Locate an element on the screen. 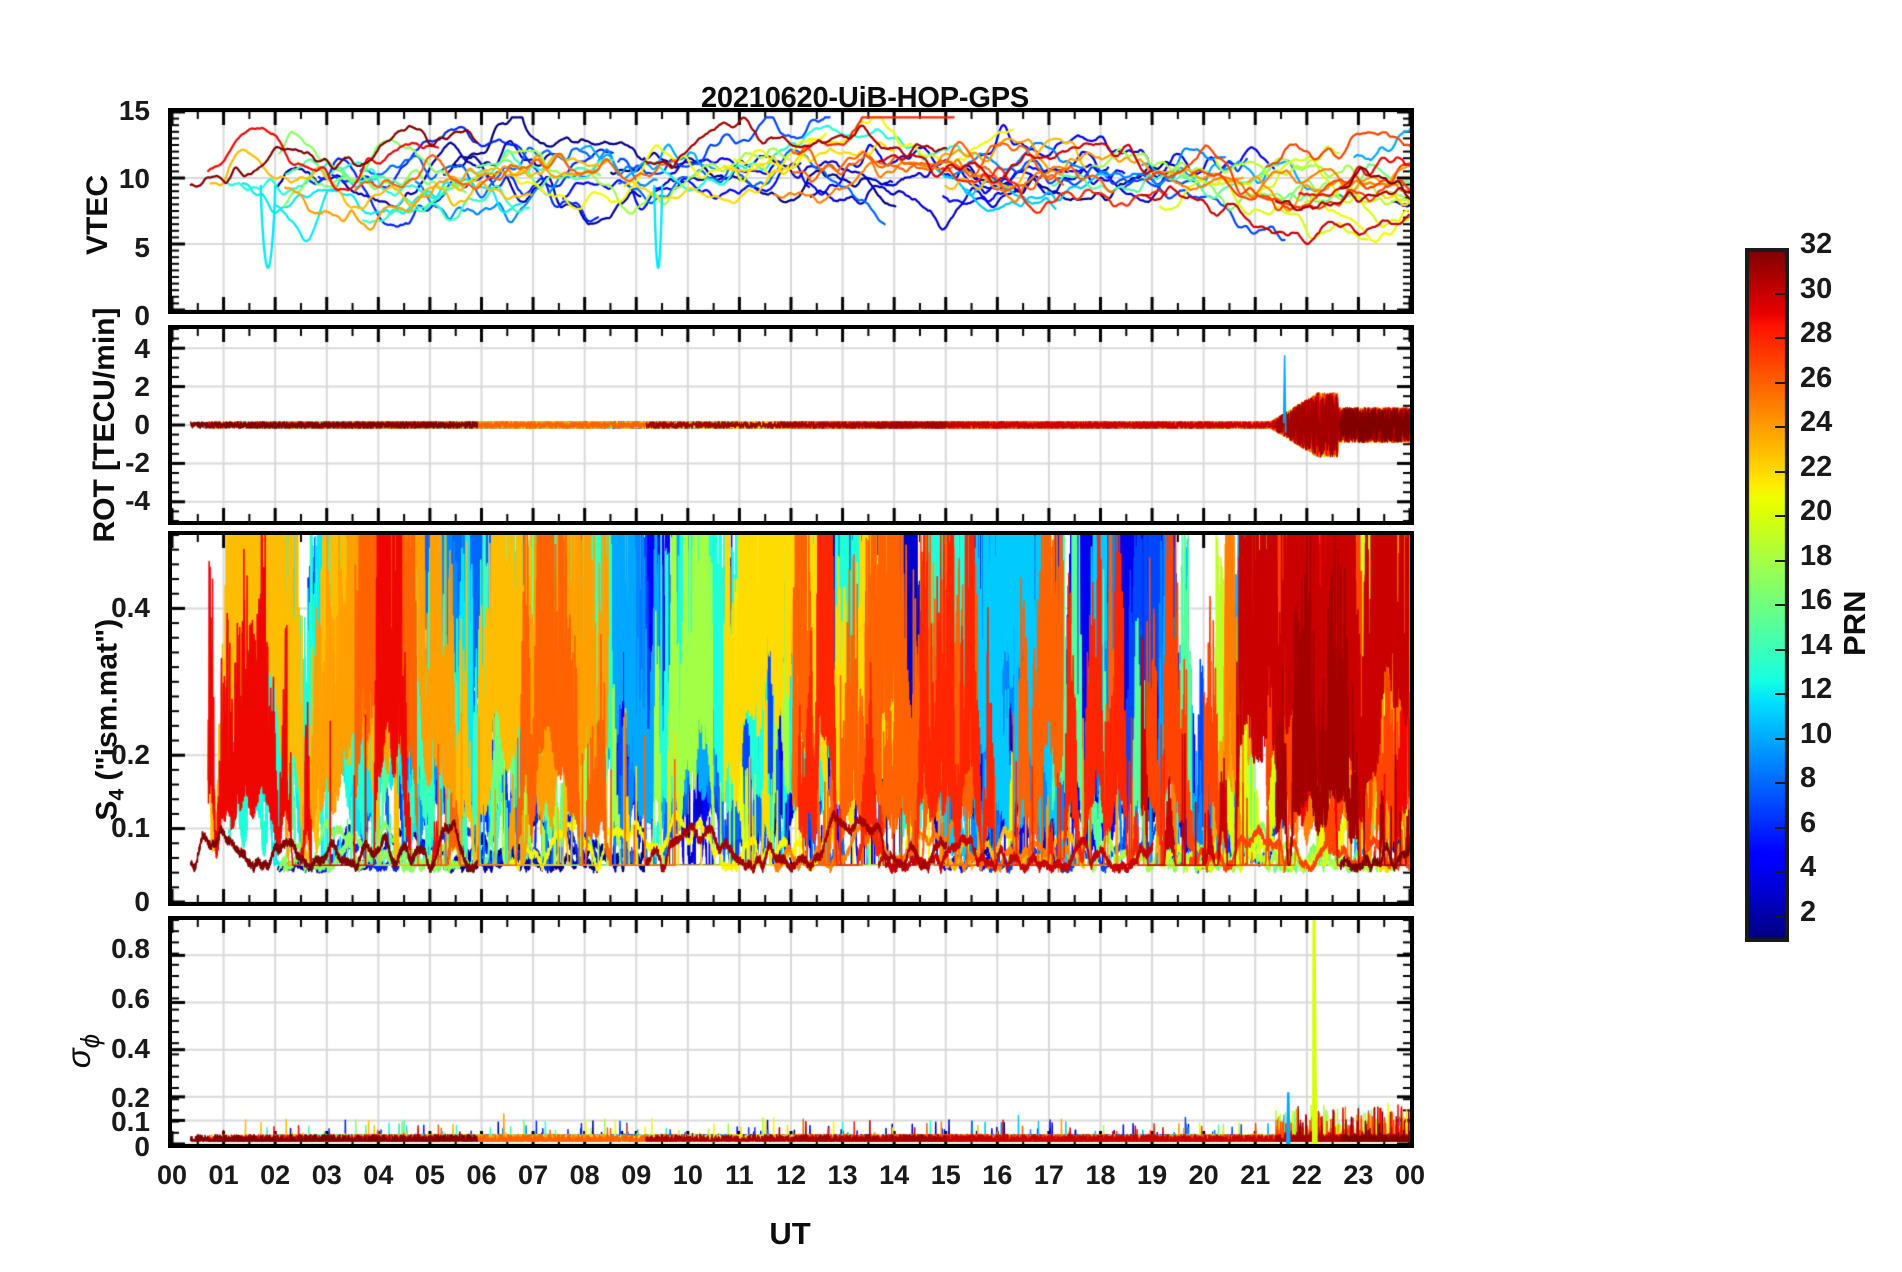 This screenshot has height=1272, width=1902. x-axis-tick-20-20: 20 is located at coordinates (1203, 1175).